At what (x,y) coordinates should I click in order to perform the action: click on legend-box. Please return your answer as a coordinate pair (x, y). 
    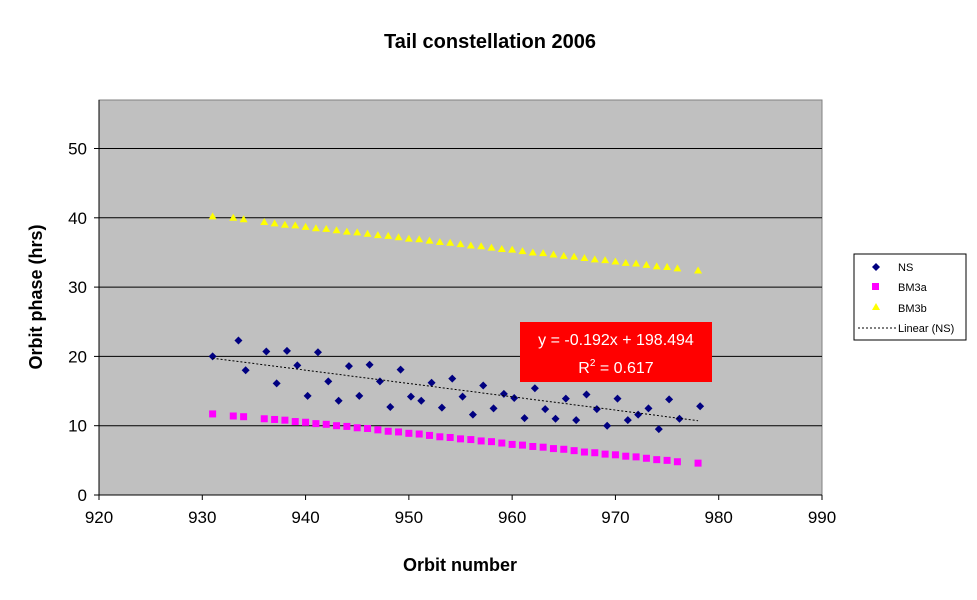
    Looking at the image, I should click on (910, 297).